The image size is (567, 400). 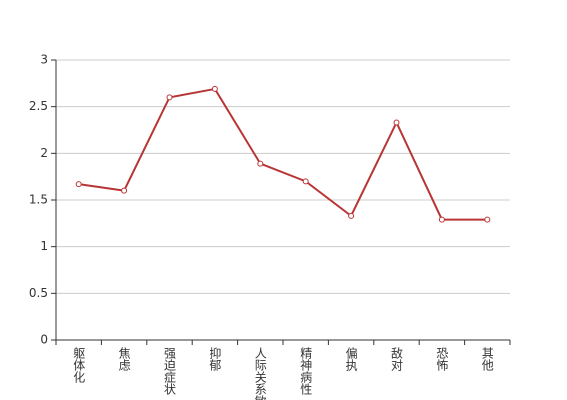 What do you see at coordinates (44, 153) in the screenshot?
I see `y-tick-label: 2` at bounding box center [44, 153].